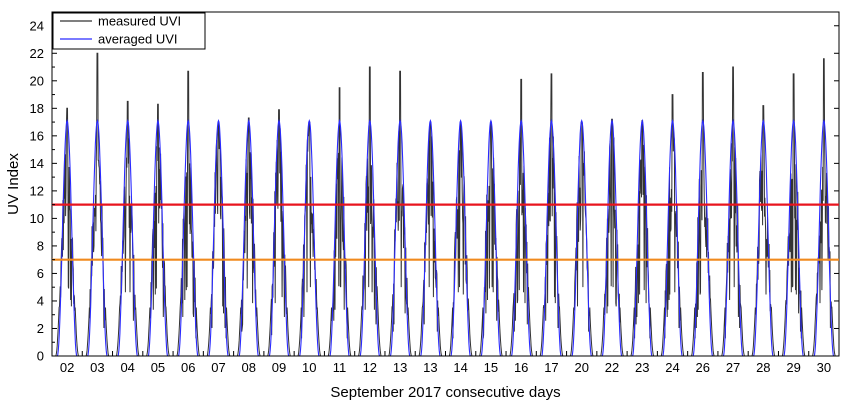 The height and width of the screenshot is (405, 852). What do you see at coordinates (491, 367) in the screenshot?
I see `x-tick-label: 15` at bounding box center [491, 367].